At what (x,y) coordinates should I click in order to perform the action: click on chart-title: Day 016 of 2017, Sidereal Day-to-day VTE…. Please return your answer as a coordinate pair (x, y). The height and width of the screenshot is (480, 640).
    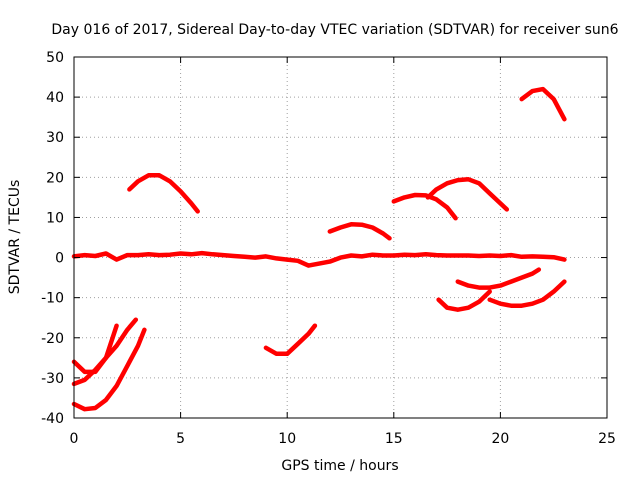
    Looking at the image, I should click on (334, 30).